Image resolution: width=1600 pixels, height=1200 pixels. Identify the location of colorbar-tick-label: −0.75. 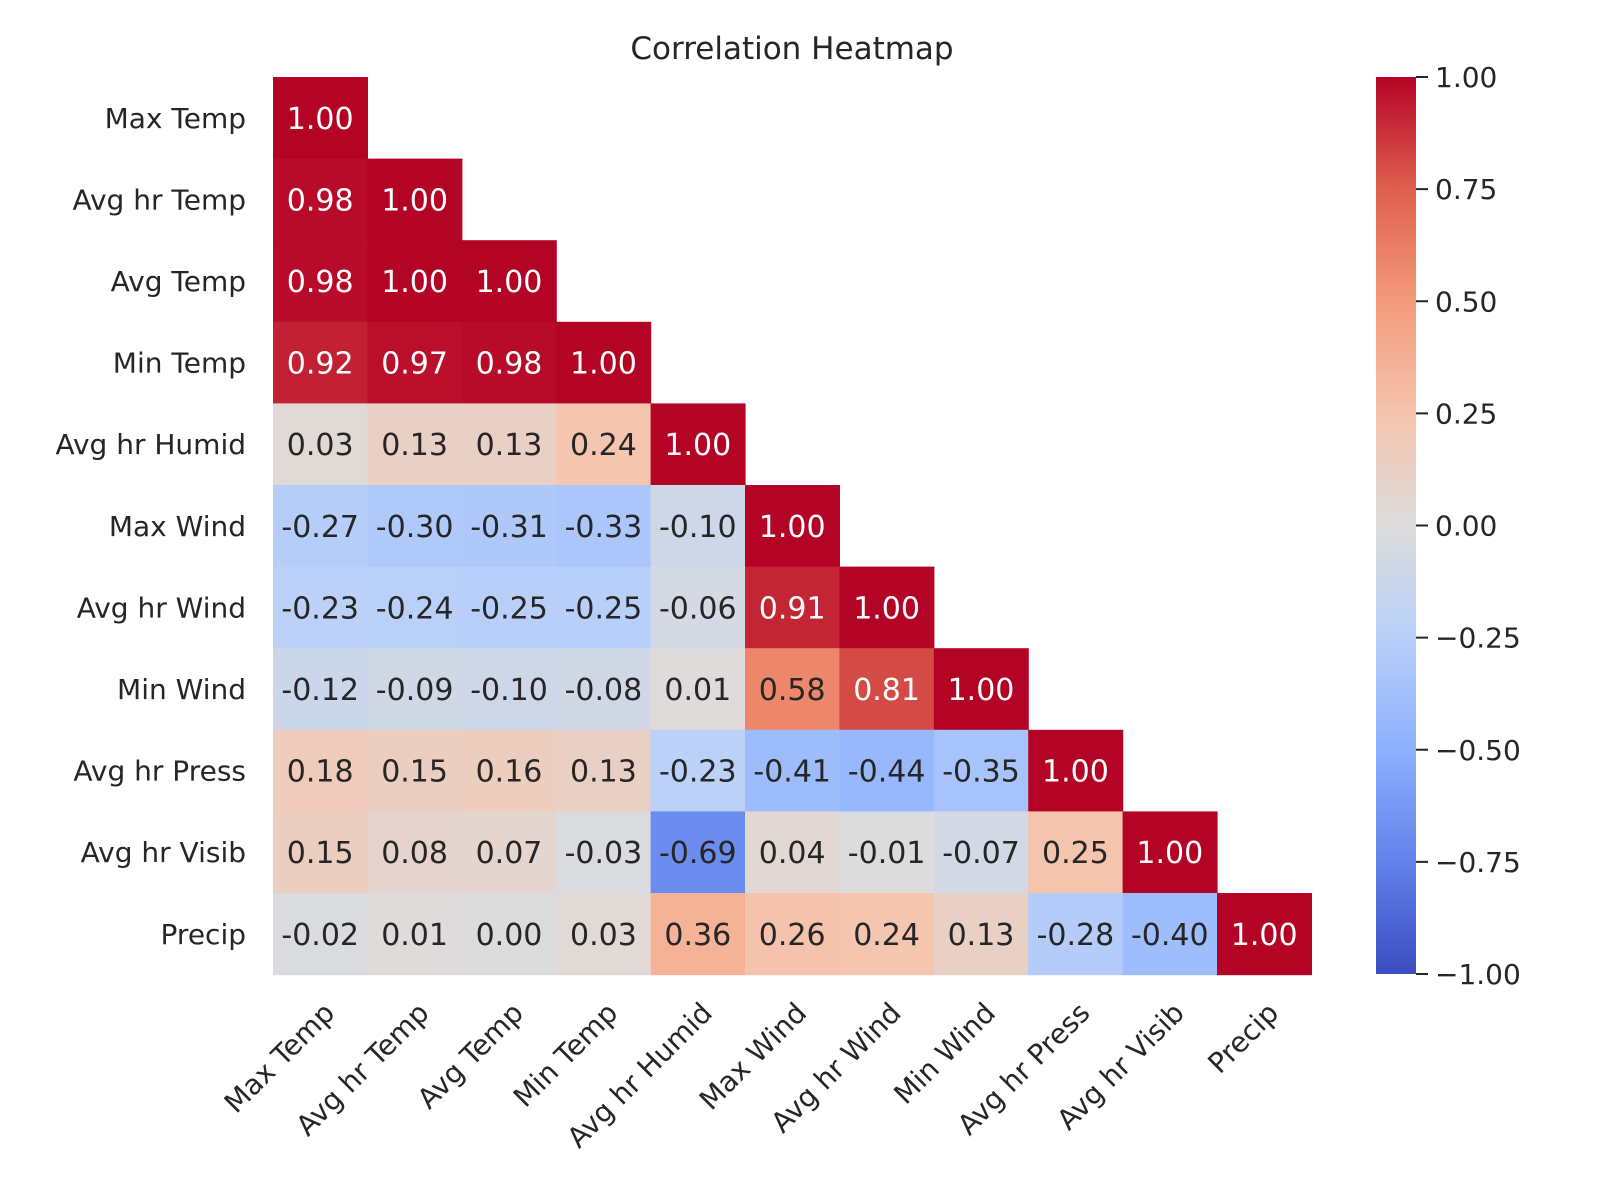
(1478, 862).